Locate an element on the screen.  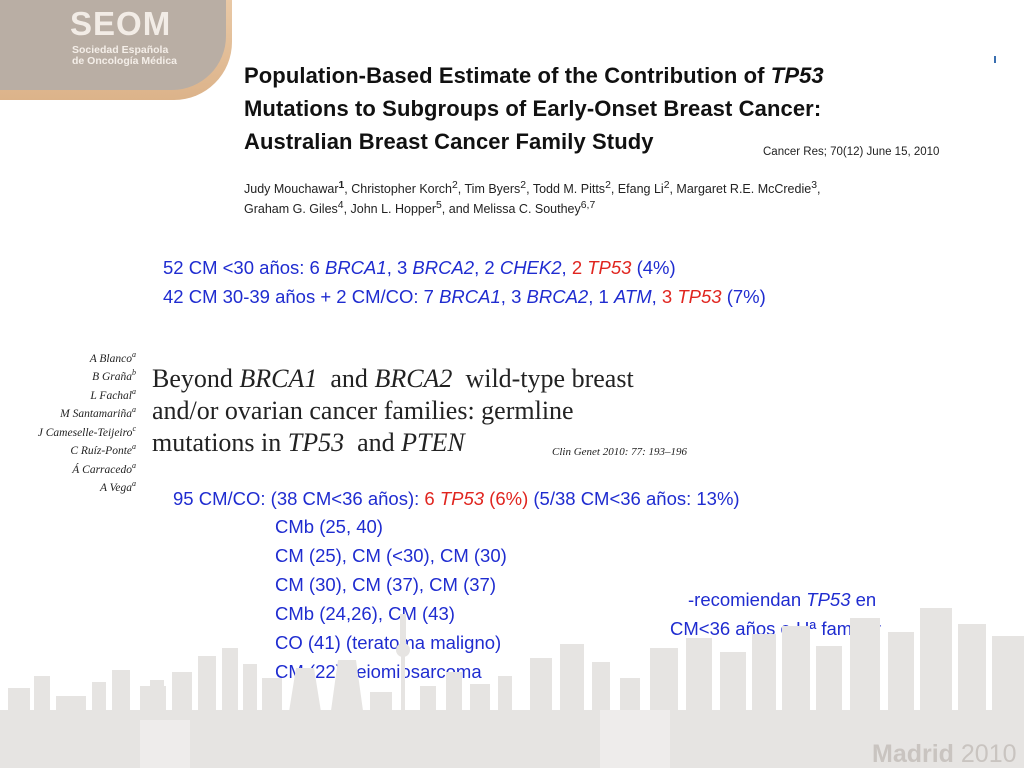
paper2-author: Á Carracedoa is located at coordinates (68, 468).